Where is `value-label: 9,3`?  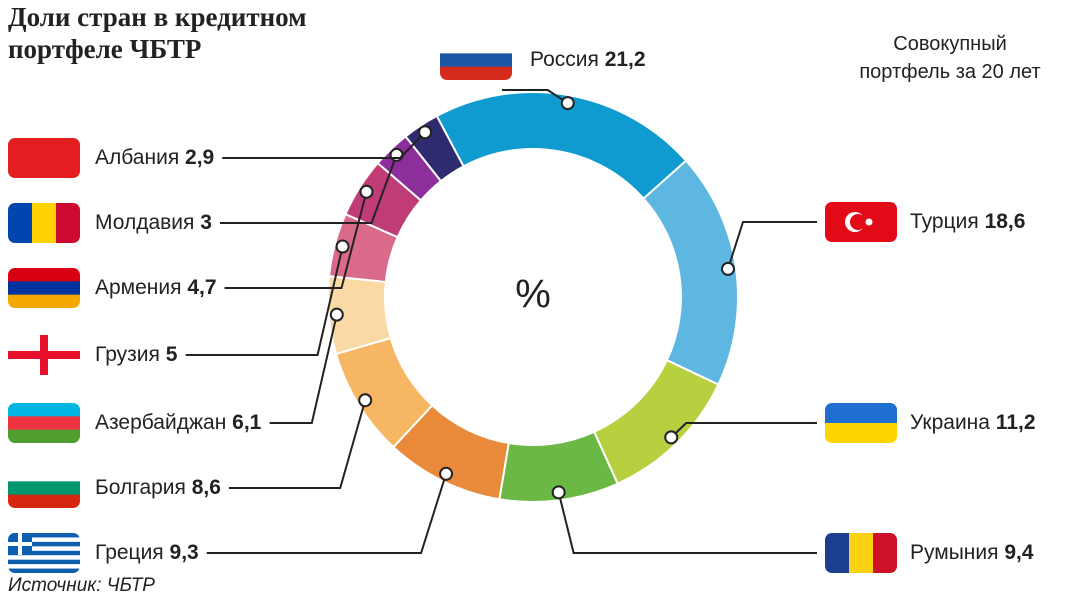 value-label: 9,3 is located at coordinates (184, 552).